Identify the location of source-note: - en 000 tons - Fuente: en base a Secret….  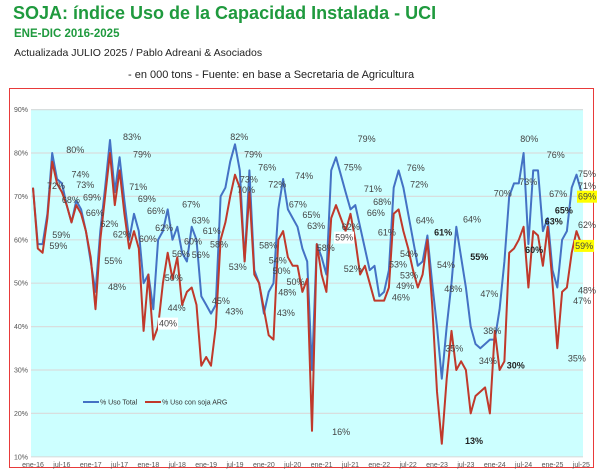
(271, 75).